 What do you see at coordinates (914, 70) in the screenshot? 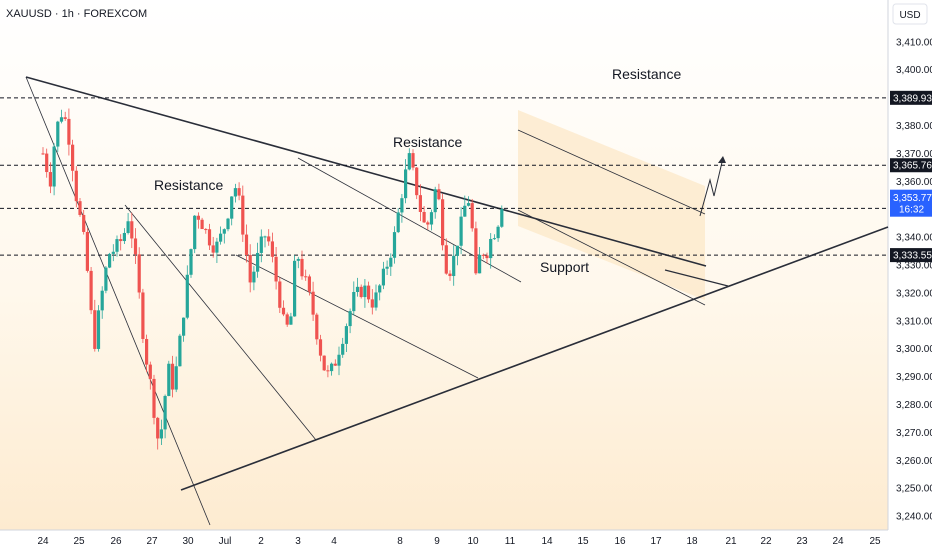
I see `y-tick-label-16: 3,400.00` at bounding box center [914, 70].